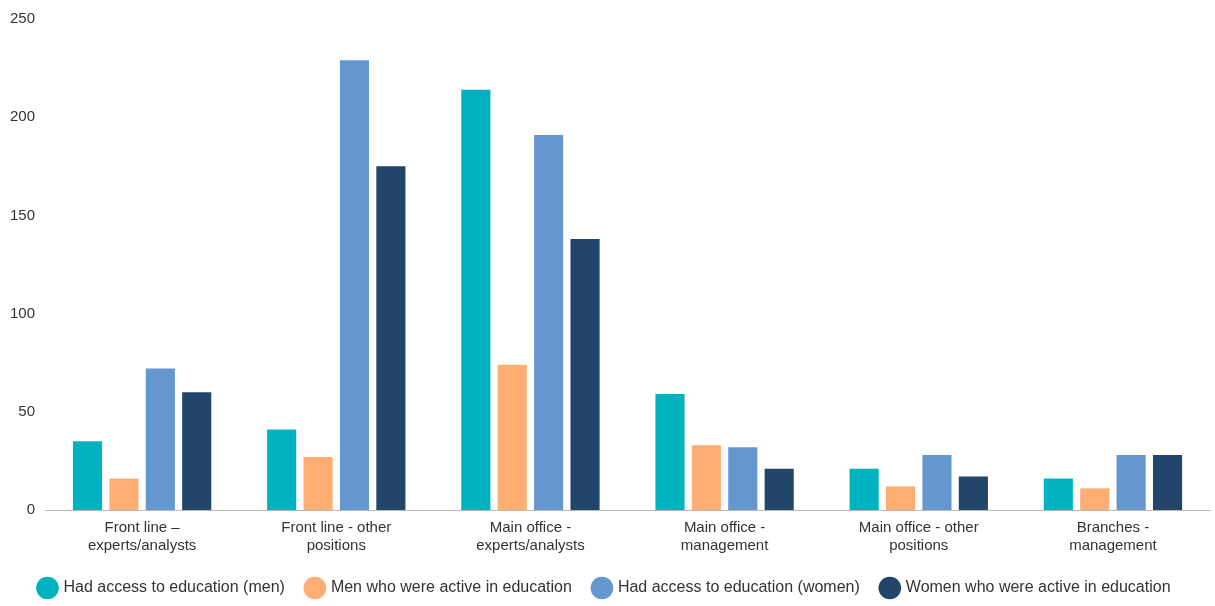 The image size is (1215, 606). I want to click on y-tick-label: 0, so click(31, 509).